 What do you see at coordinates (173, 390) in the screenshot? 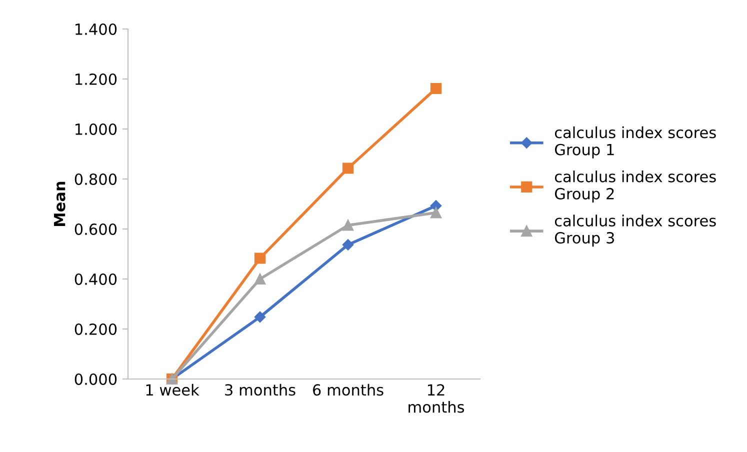
I see `x-tick-label: 1 week` at bounding box center [173, 390].